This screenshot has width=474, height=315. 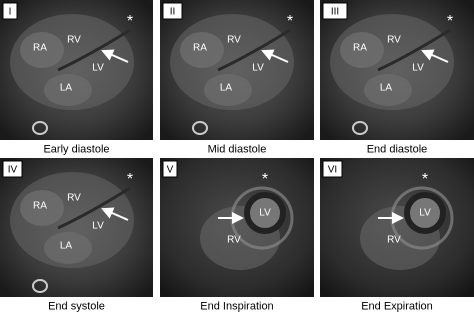 I want to click on panel-caption: Early diastole, so click(x=76, y=149).